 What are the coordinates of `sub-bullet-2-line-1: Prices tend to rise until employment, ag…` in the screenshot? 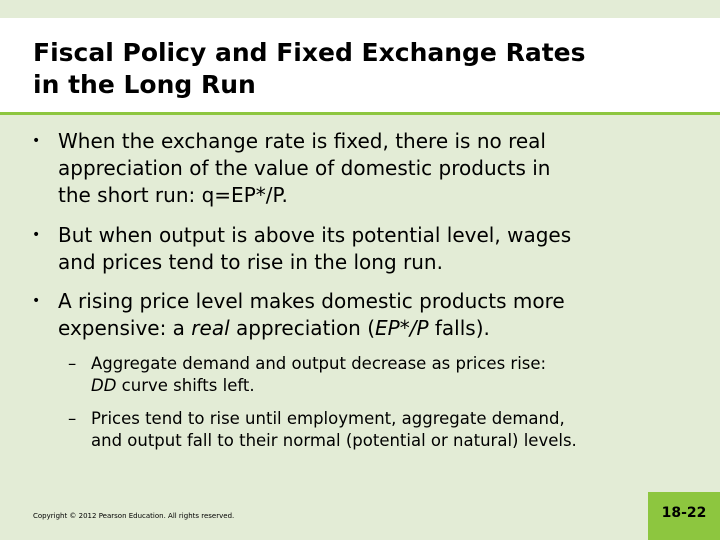 It's located at (328, 418).